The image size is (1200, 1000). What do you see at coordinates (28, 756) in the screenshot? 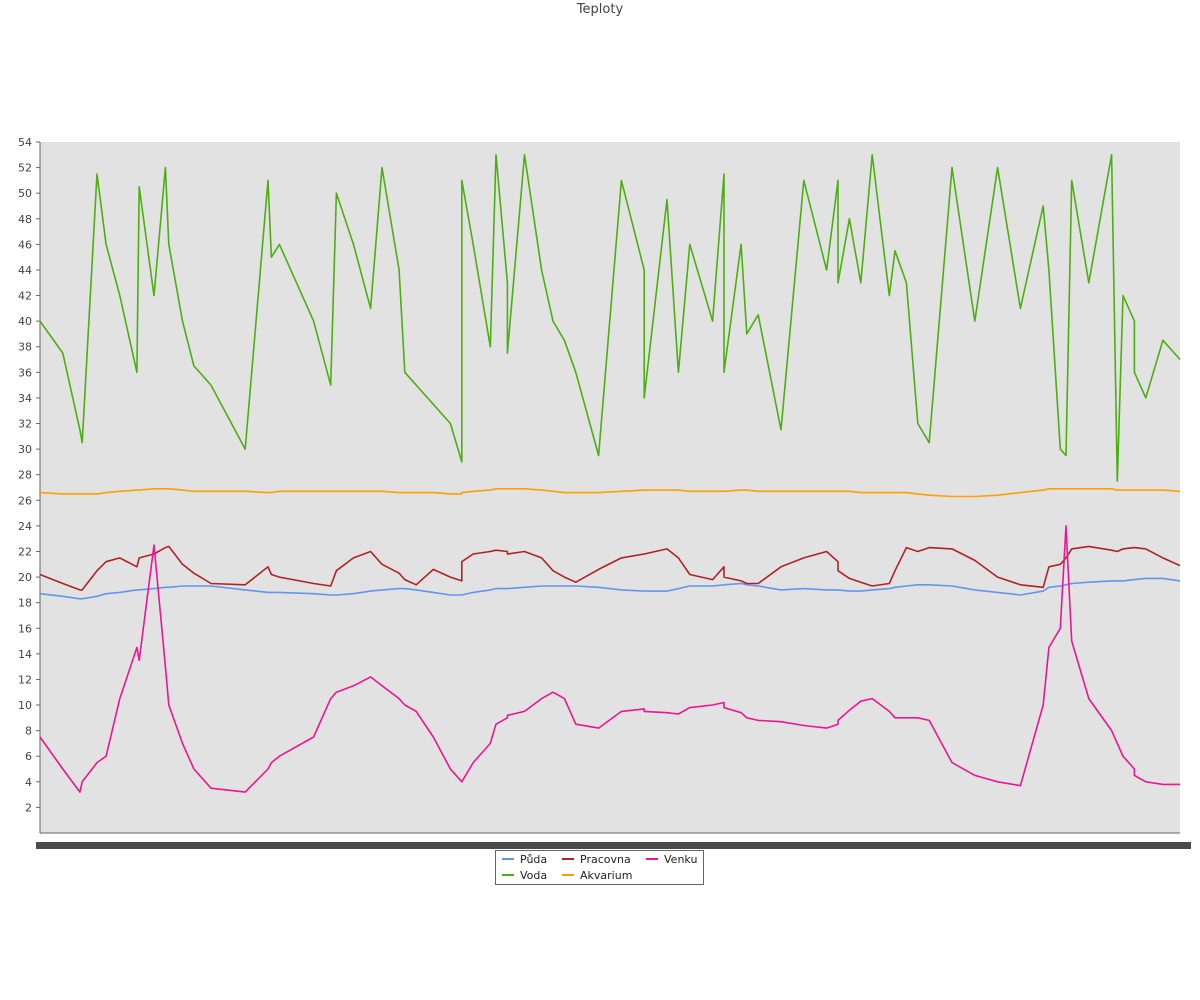
I see `y-tick-label: 6` at bounding box center [28, 756].